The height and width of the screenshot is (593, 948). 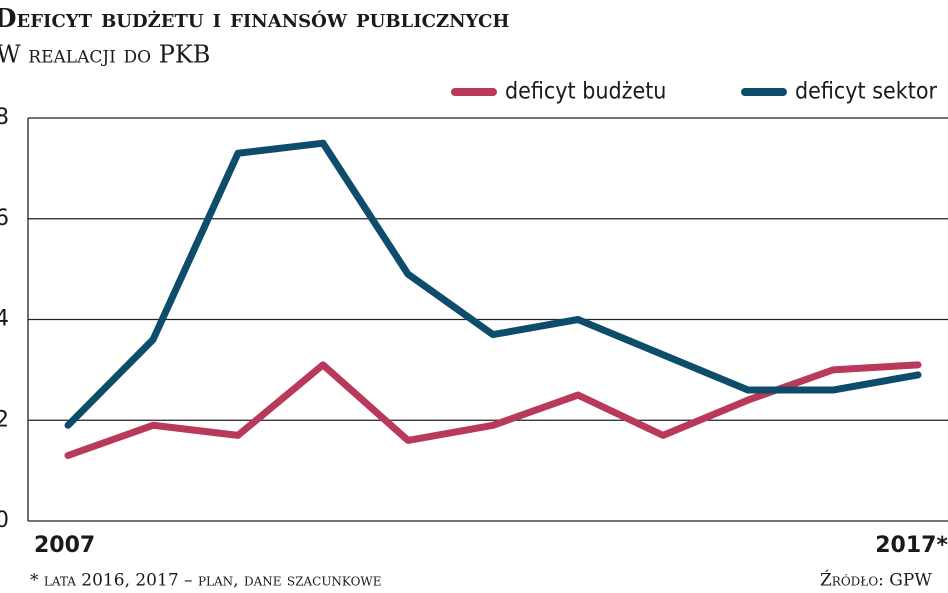 I want to click on chart-subtitle: W realacji do PKB, so click(x=105, y=55).